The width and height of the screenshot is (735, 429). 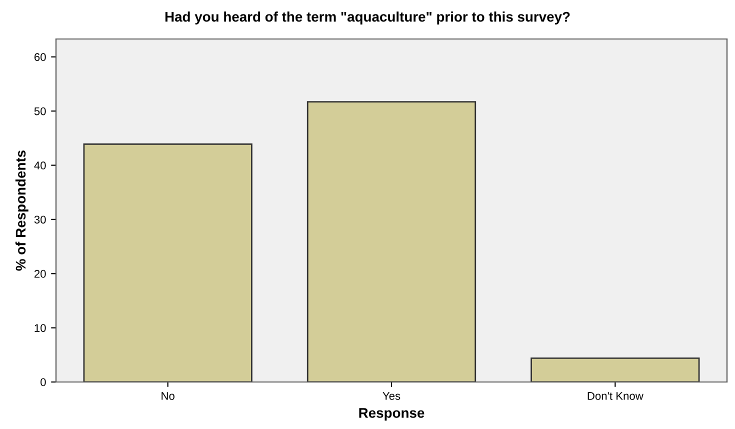 What do you see at coordinates (616, 396) in the screenshot?
I see `x-tick-label: Don't Know` at bounding box center [616, 396].